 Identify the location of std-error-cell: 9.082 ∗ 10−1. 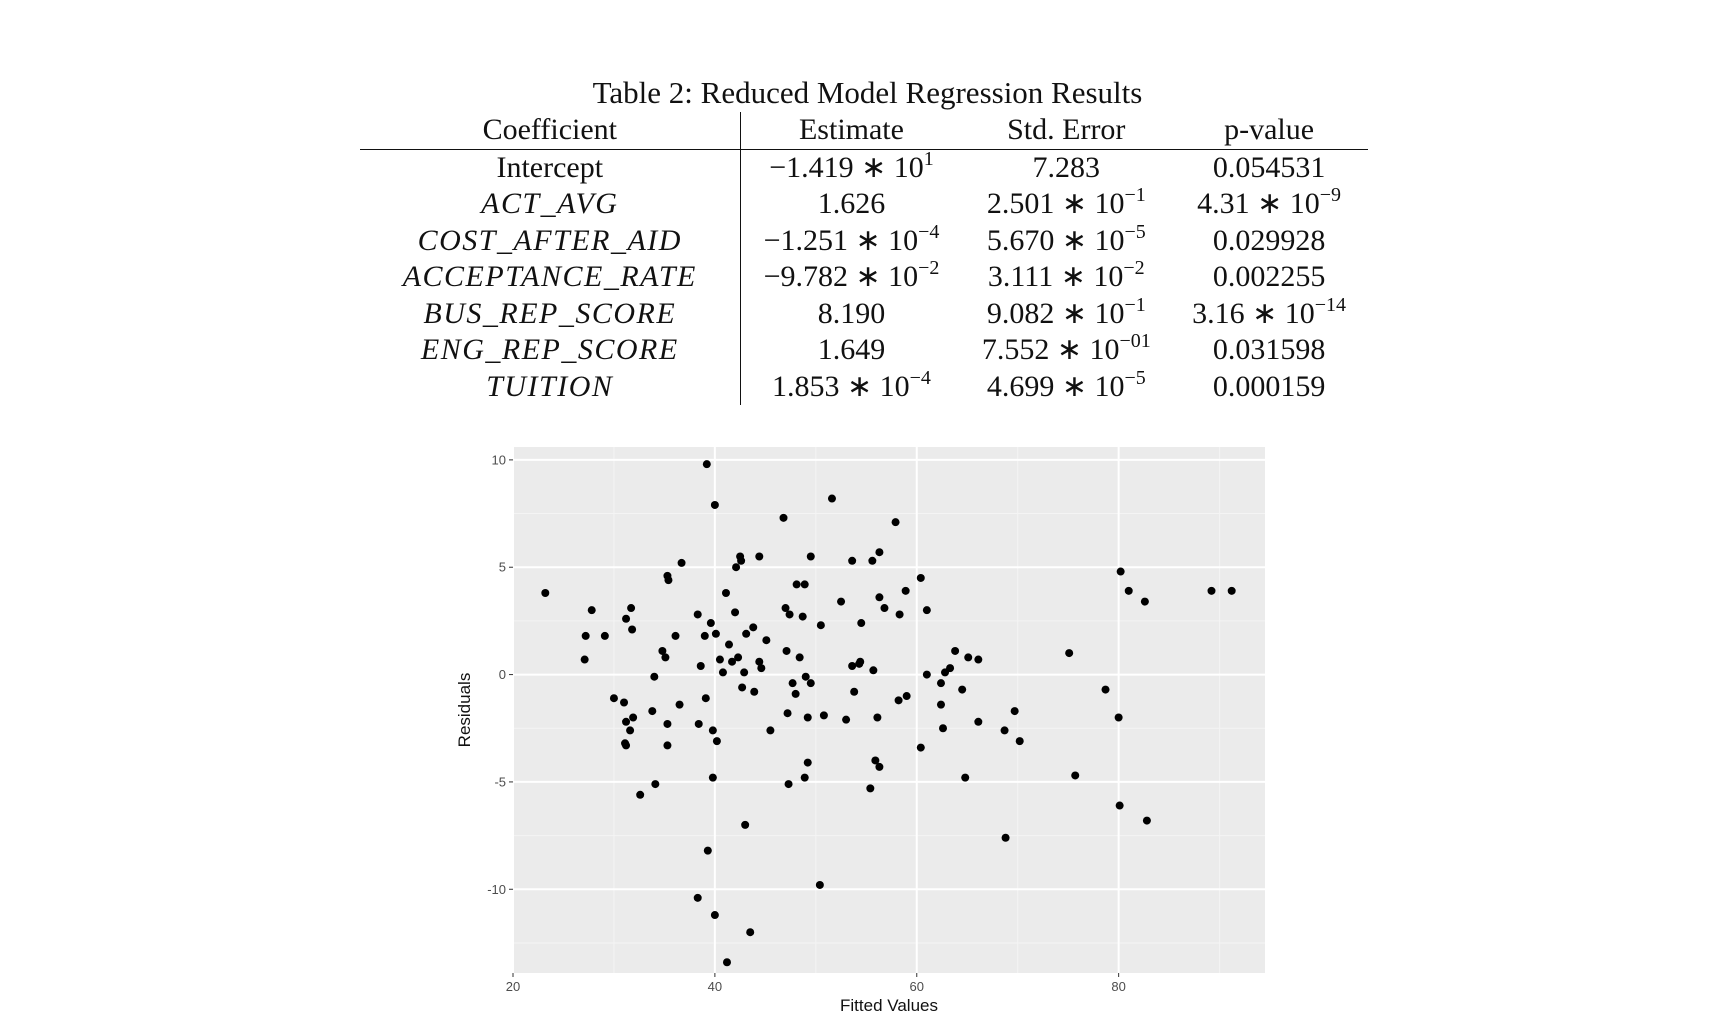
(1066, 313).